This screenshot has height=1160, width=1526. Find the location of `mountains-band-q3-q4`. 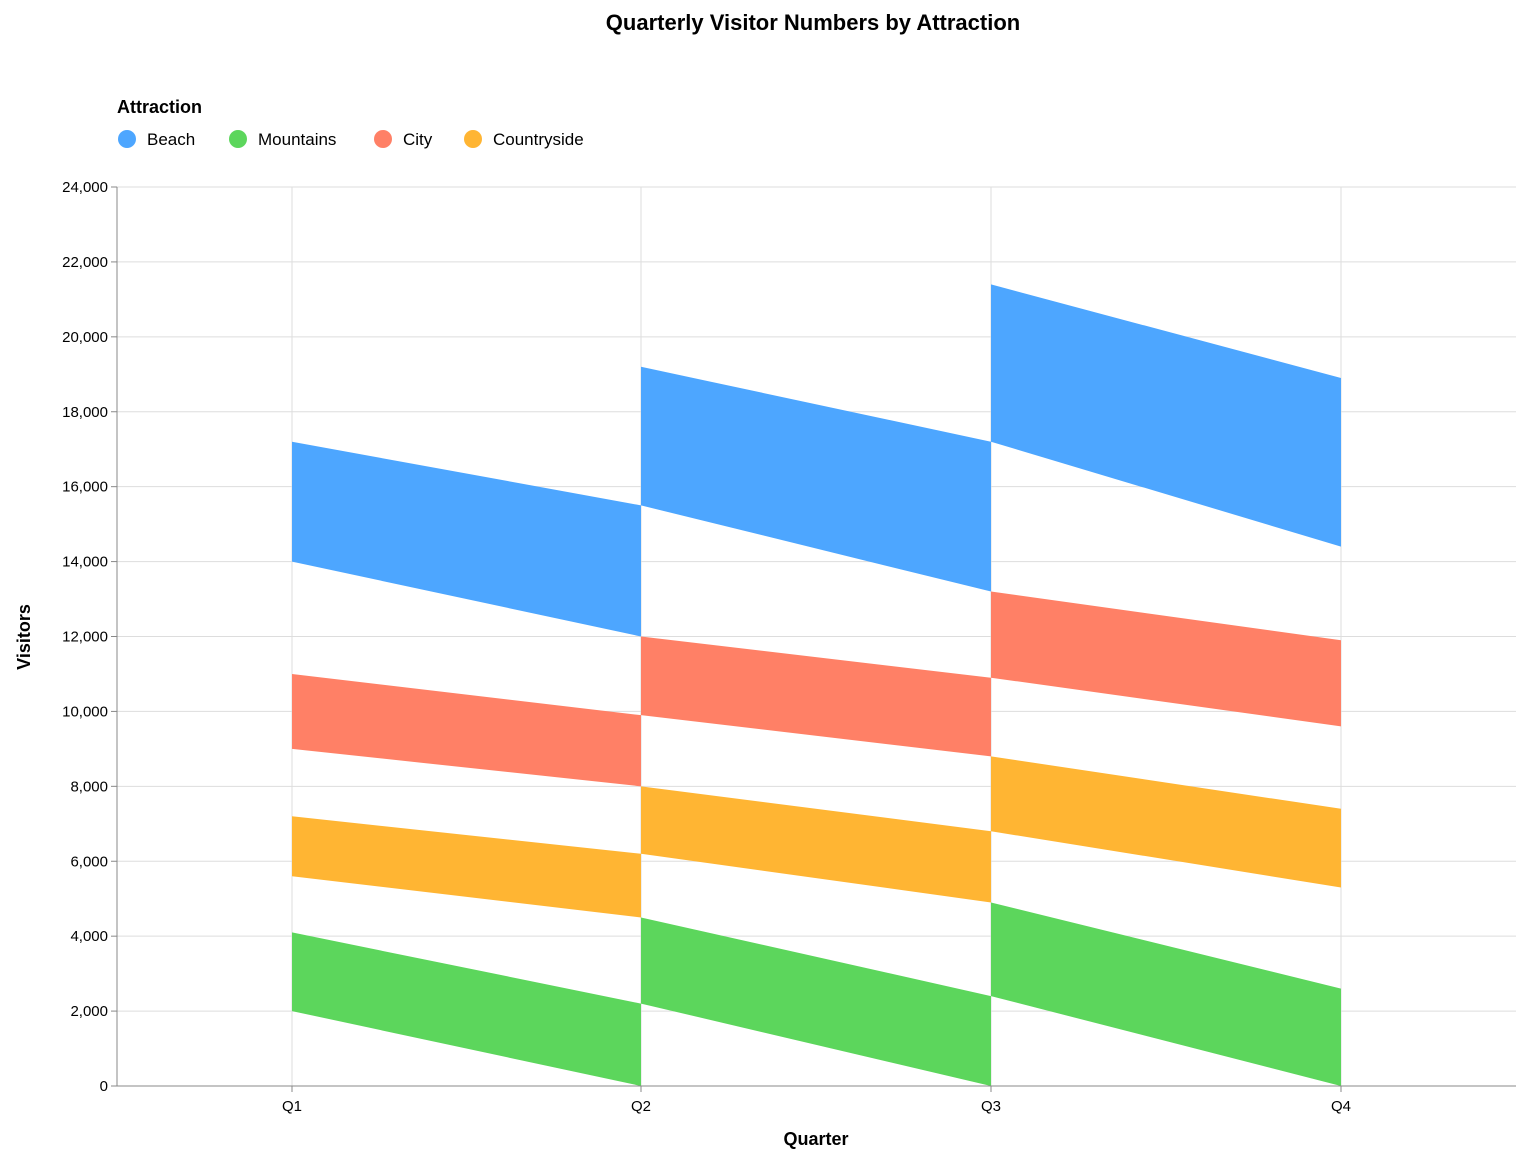

mountains-band-q3-q4 is located at coordinates (1166, 994).